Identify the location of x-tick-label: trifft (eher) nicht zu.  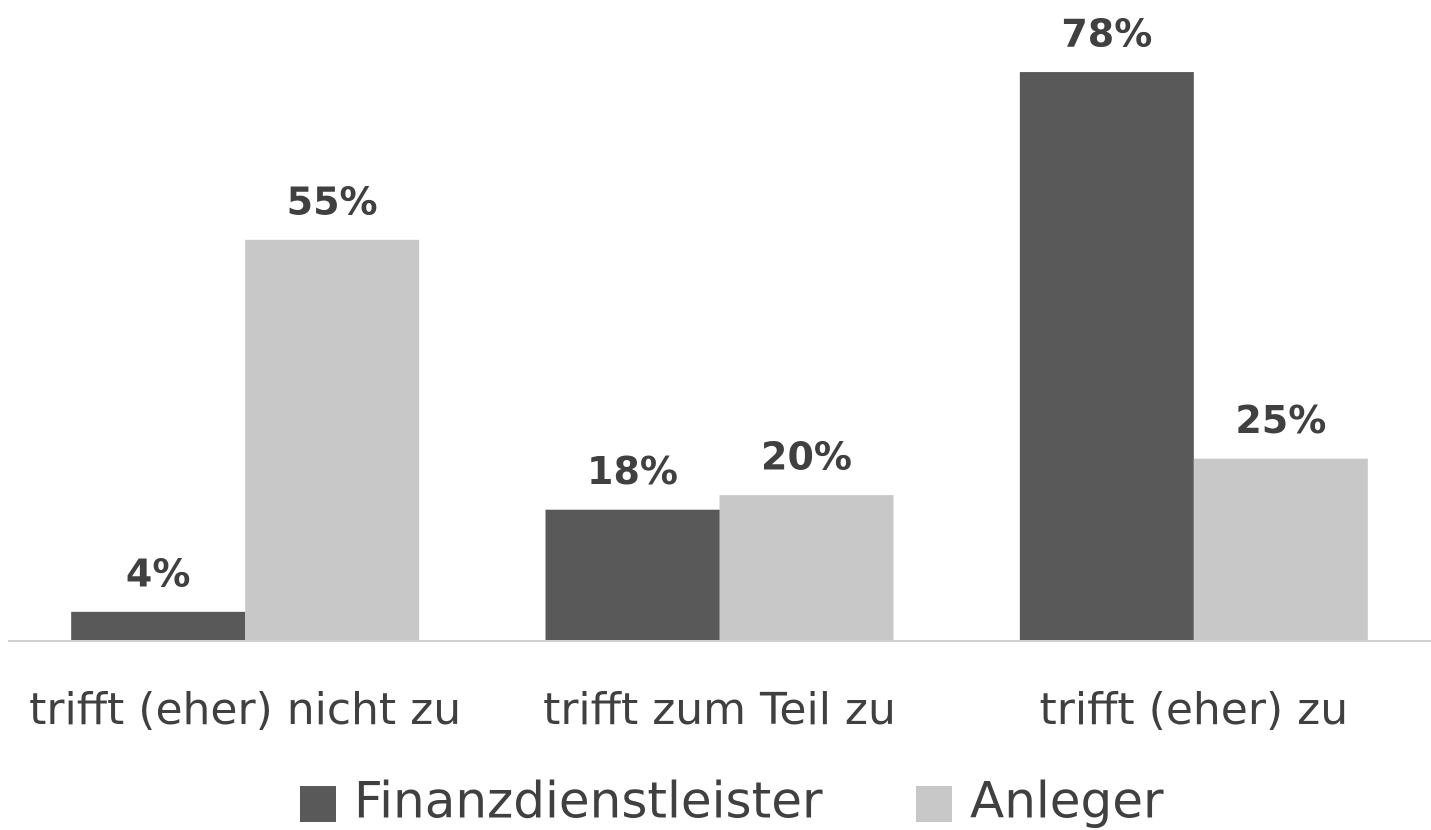
(245, 709).